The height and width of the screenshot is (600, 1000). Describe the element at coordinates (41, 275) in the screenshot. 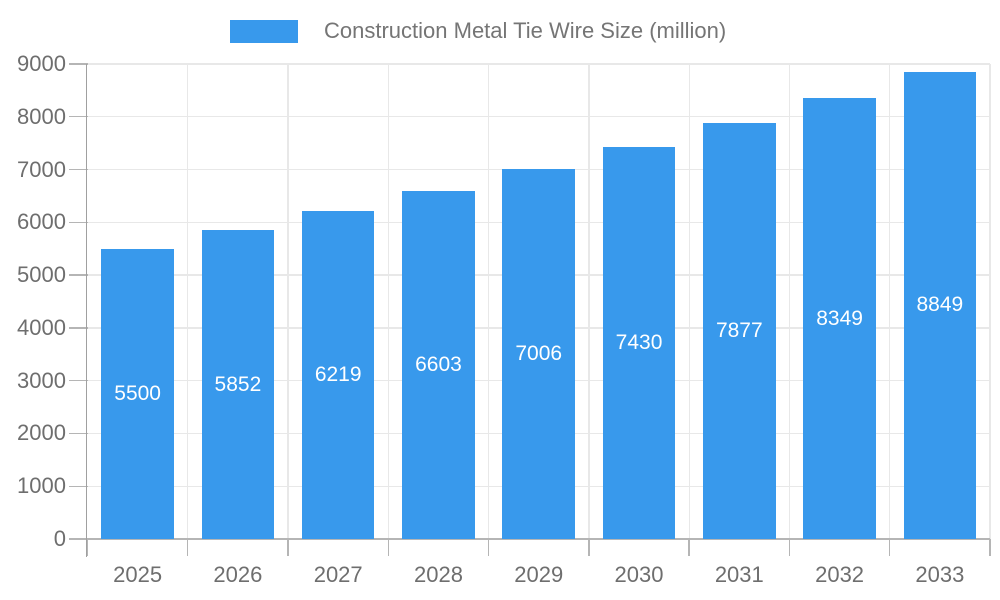

I see `y-axis-label: 5000` at that location.